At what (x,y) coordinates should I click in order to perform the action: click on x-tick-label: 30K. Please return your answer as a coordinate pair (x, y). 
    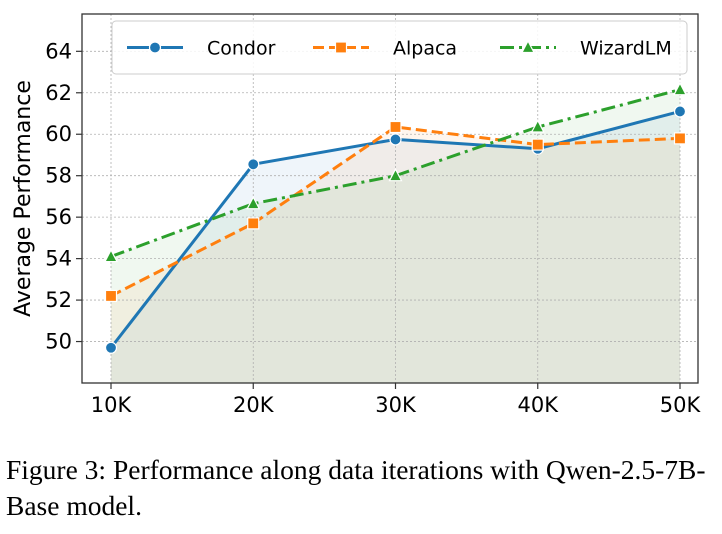
    Looking at the image, I should click on (396, 405).